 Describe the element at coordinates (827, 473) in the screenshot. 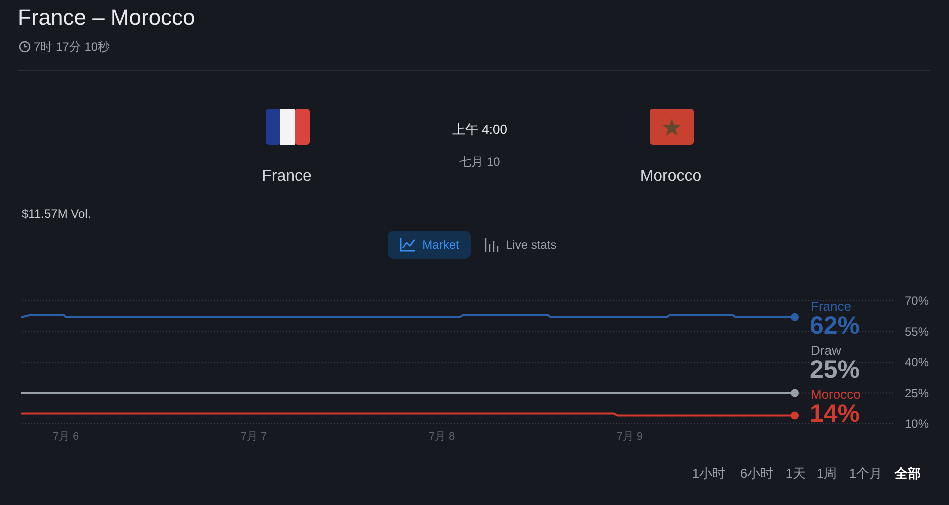

I see `text: 1周` at that location.